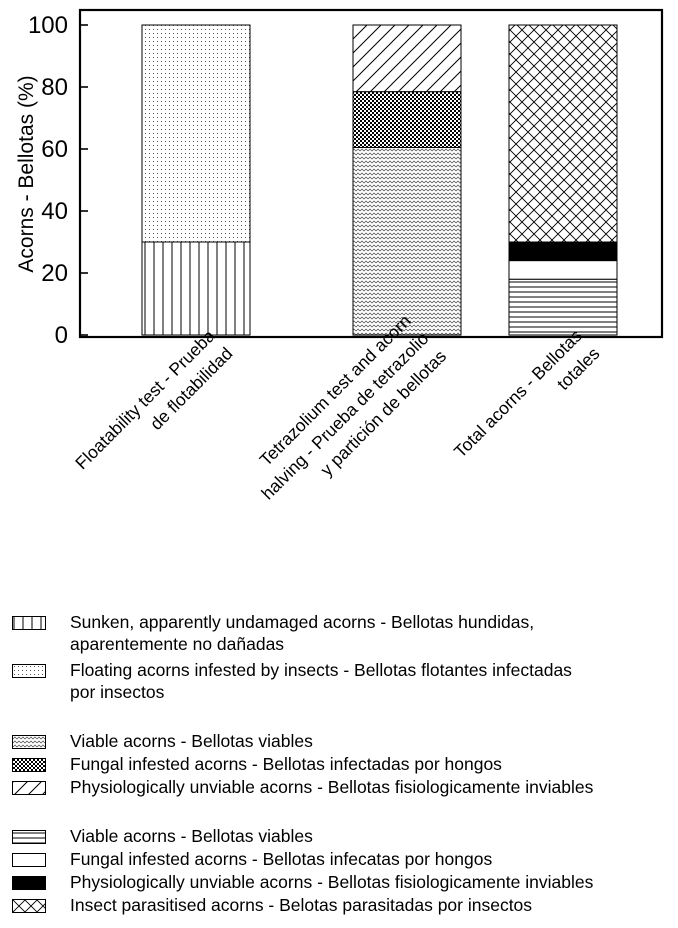 The image size is (678, 928). What do you see at coordinates (54, 211) in the screenshot?
I see `y-tick-label: 40` at bounding box center [54, 211].